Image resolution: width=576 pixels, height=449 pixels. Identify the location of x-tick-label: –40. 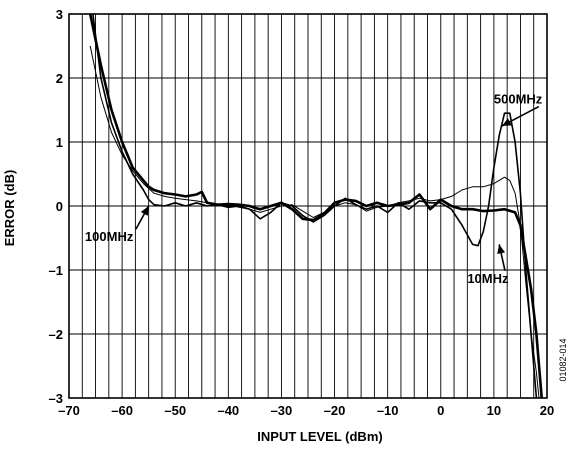
(228, 410).